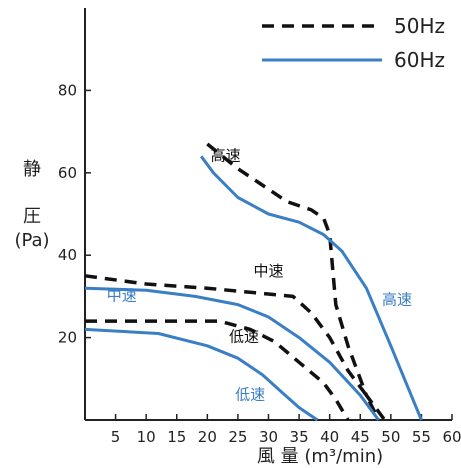 The height and width of the screenshot is (468, 461). Describe the element at coordinates (451, 437) in the screenshot. I see `x-tick-label: 60` at that location.